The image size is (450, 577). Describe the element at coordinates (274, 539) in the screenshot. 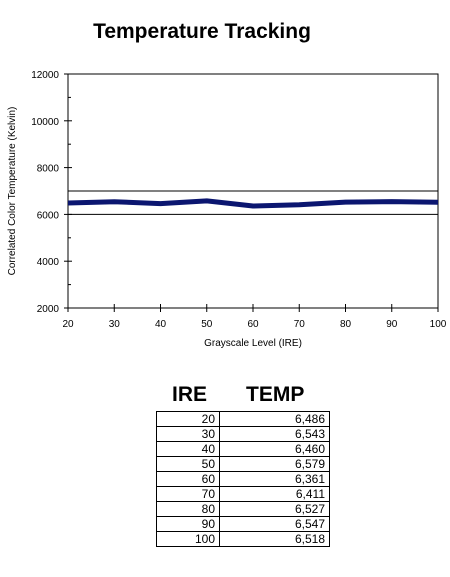

I see `temp-cell: 6,518` at that location.